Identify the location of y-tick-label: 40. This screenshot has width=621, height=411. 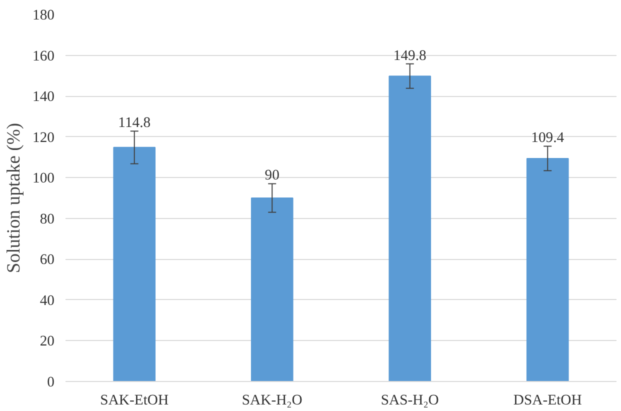
(47, 300).